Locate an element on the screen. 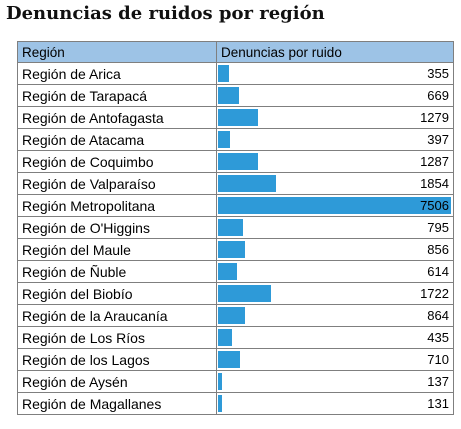 The height and width of the screenshot is (429, 461). bar-cell: 397 is located at coordinates (335, 139).